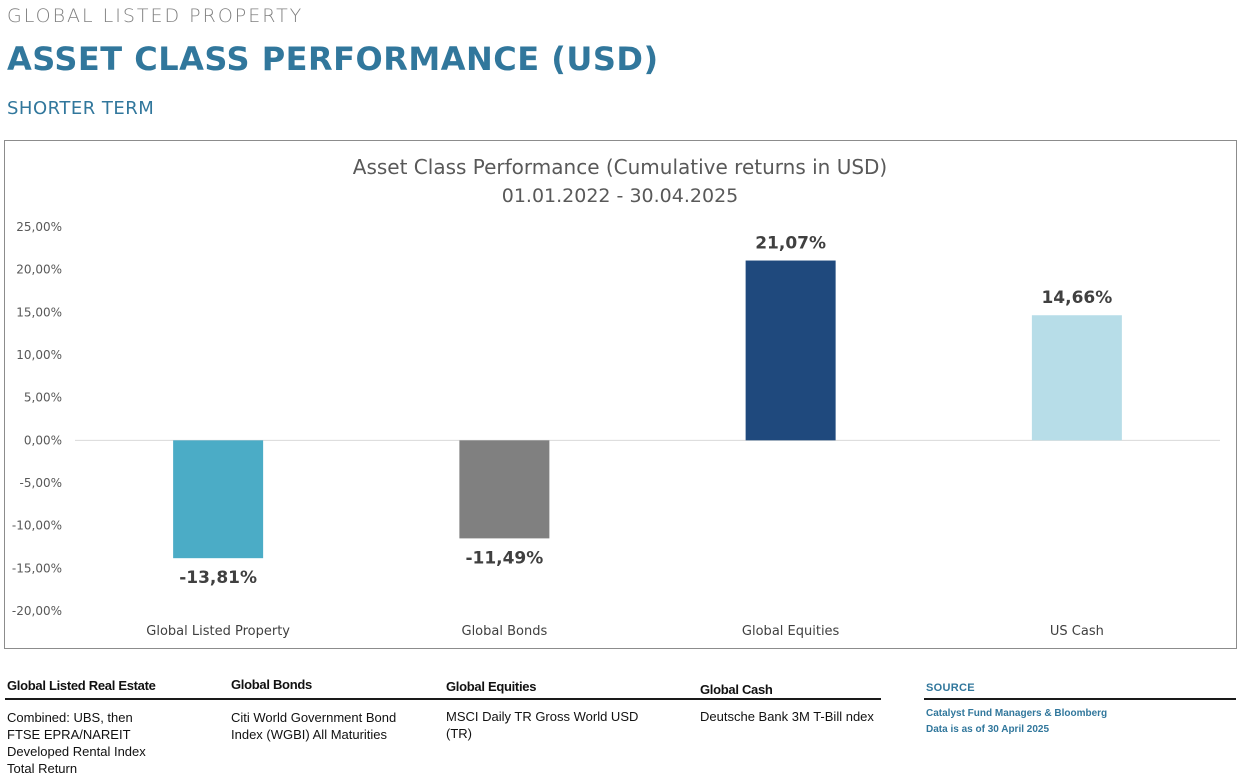 The image size is (1250, 782). I want to click on footer-source: SOURCE, so click(950, 688).